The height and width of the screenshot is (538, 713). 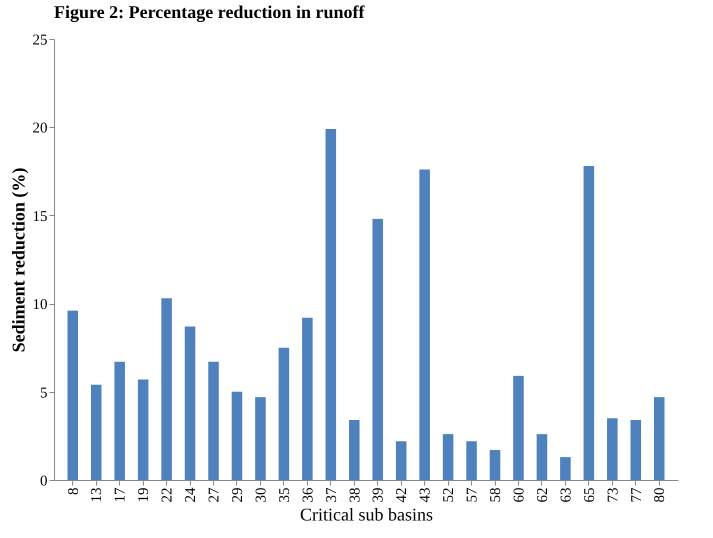 I want to click on x-tick-label: 17, so click(x=120, y=494).